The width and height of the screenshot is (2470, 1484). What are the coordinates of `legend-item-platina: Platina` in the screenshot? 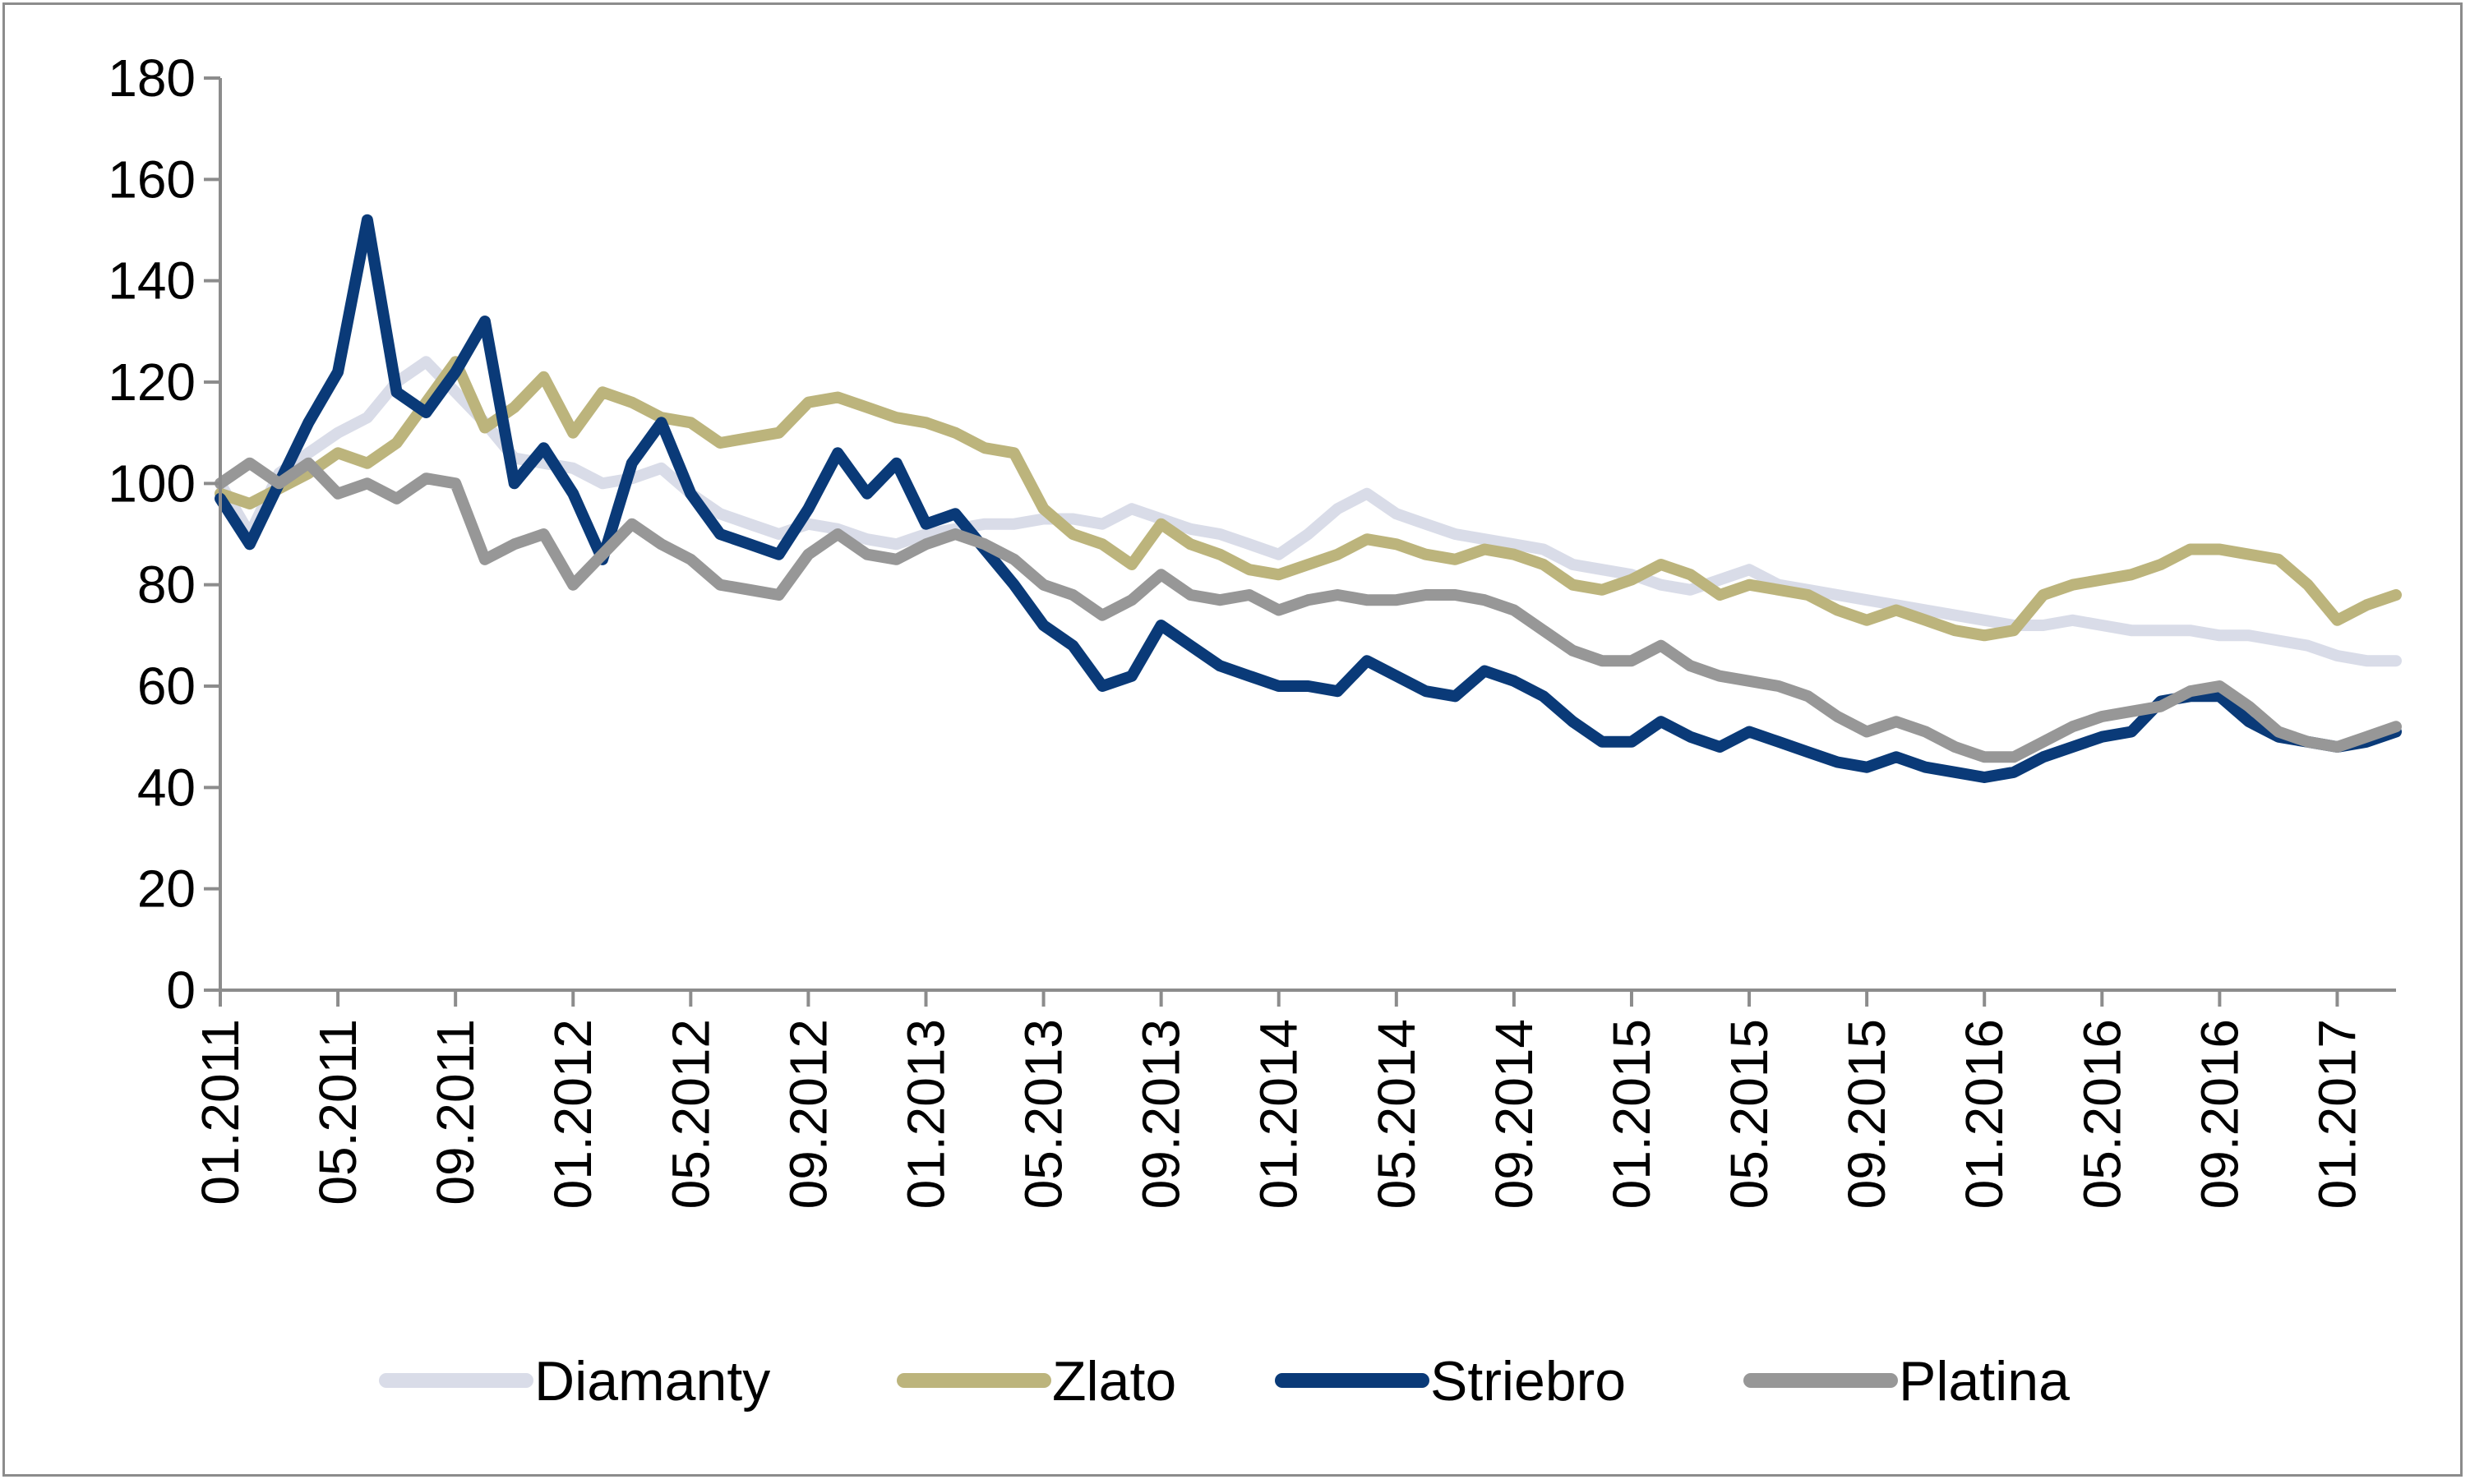 It's located at (1906, 1381).